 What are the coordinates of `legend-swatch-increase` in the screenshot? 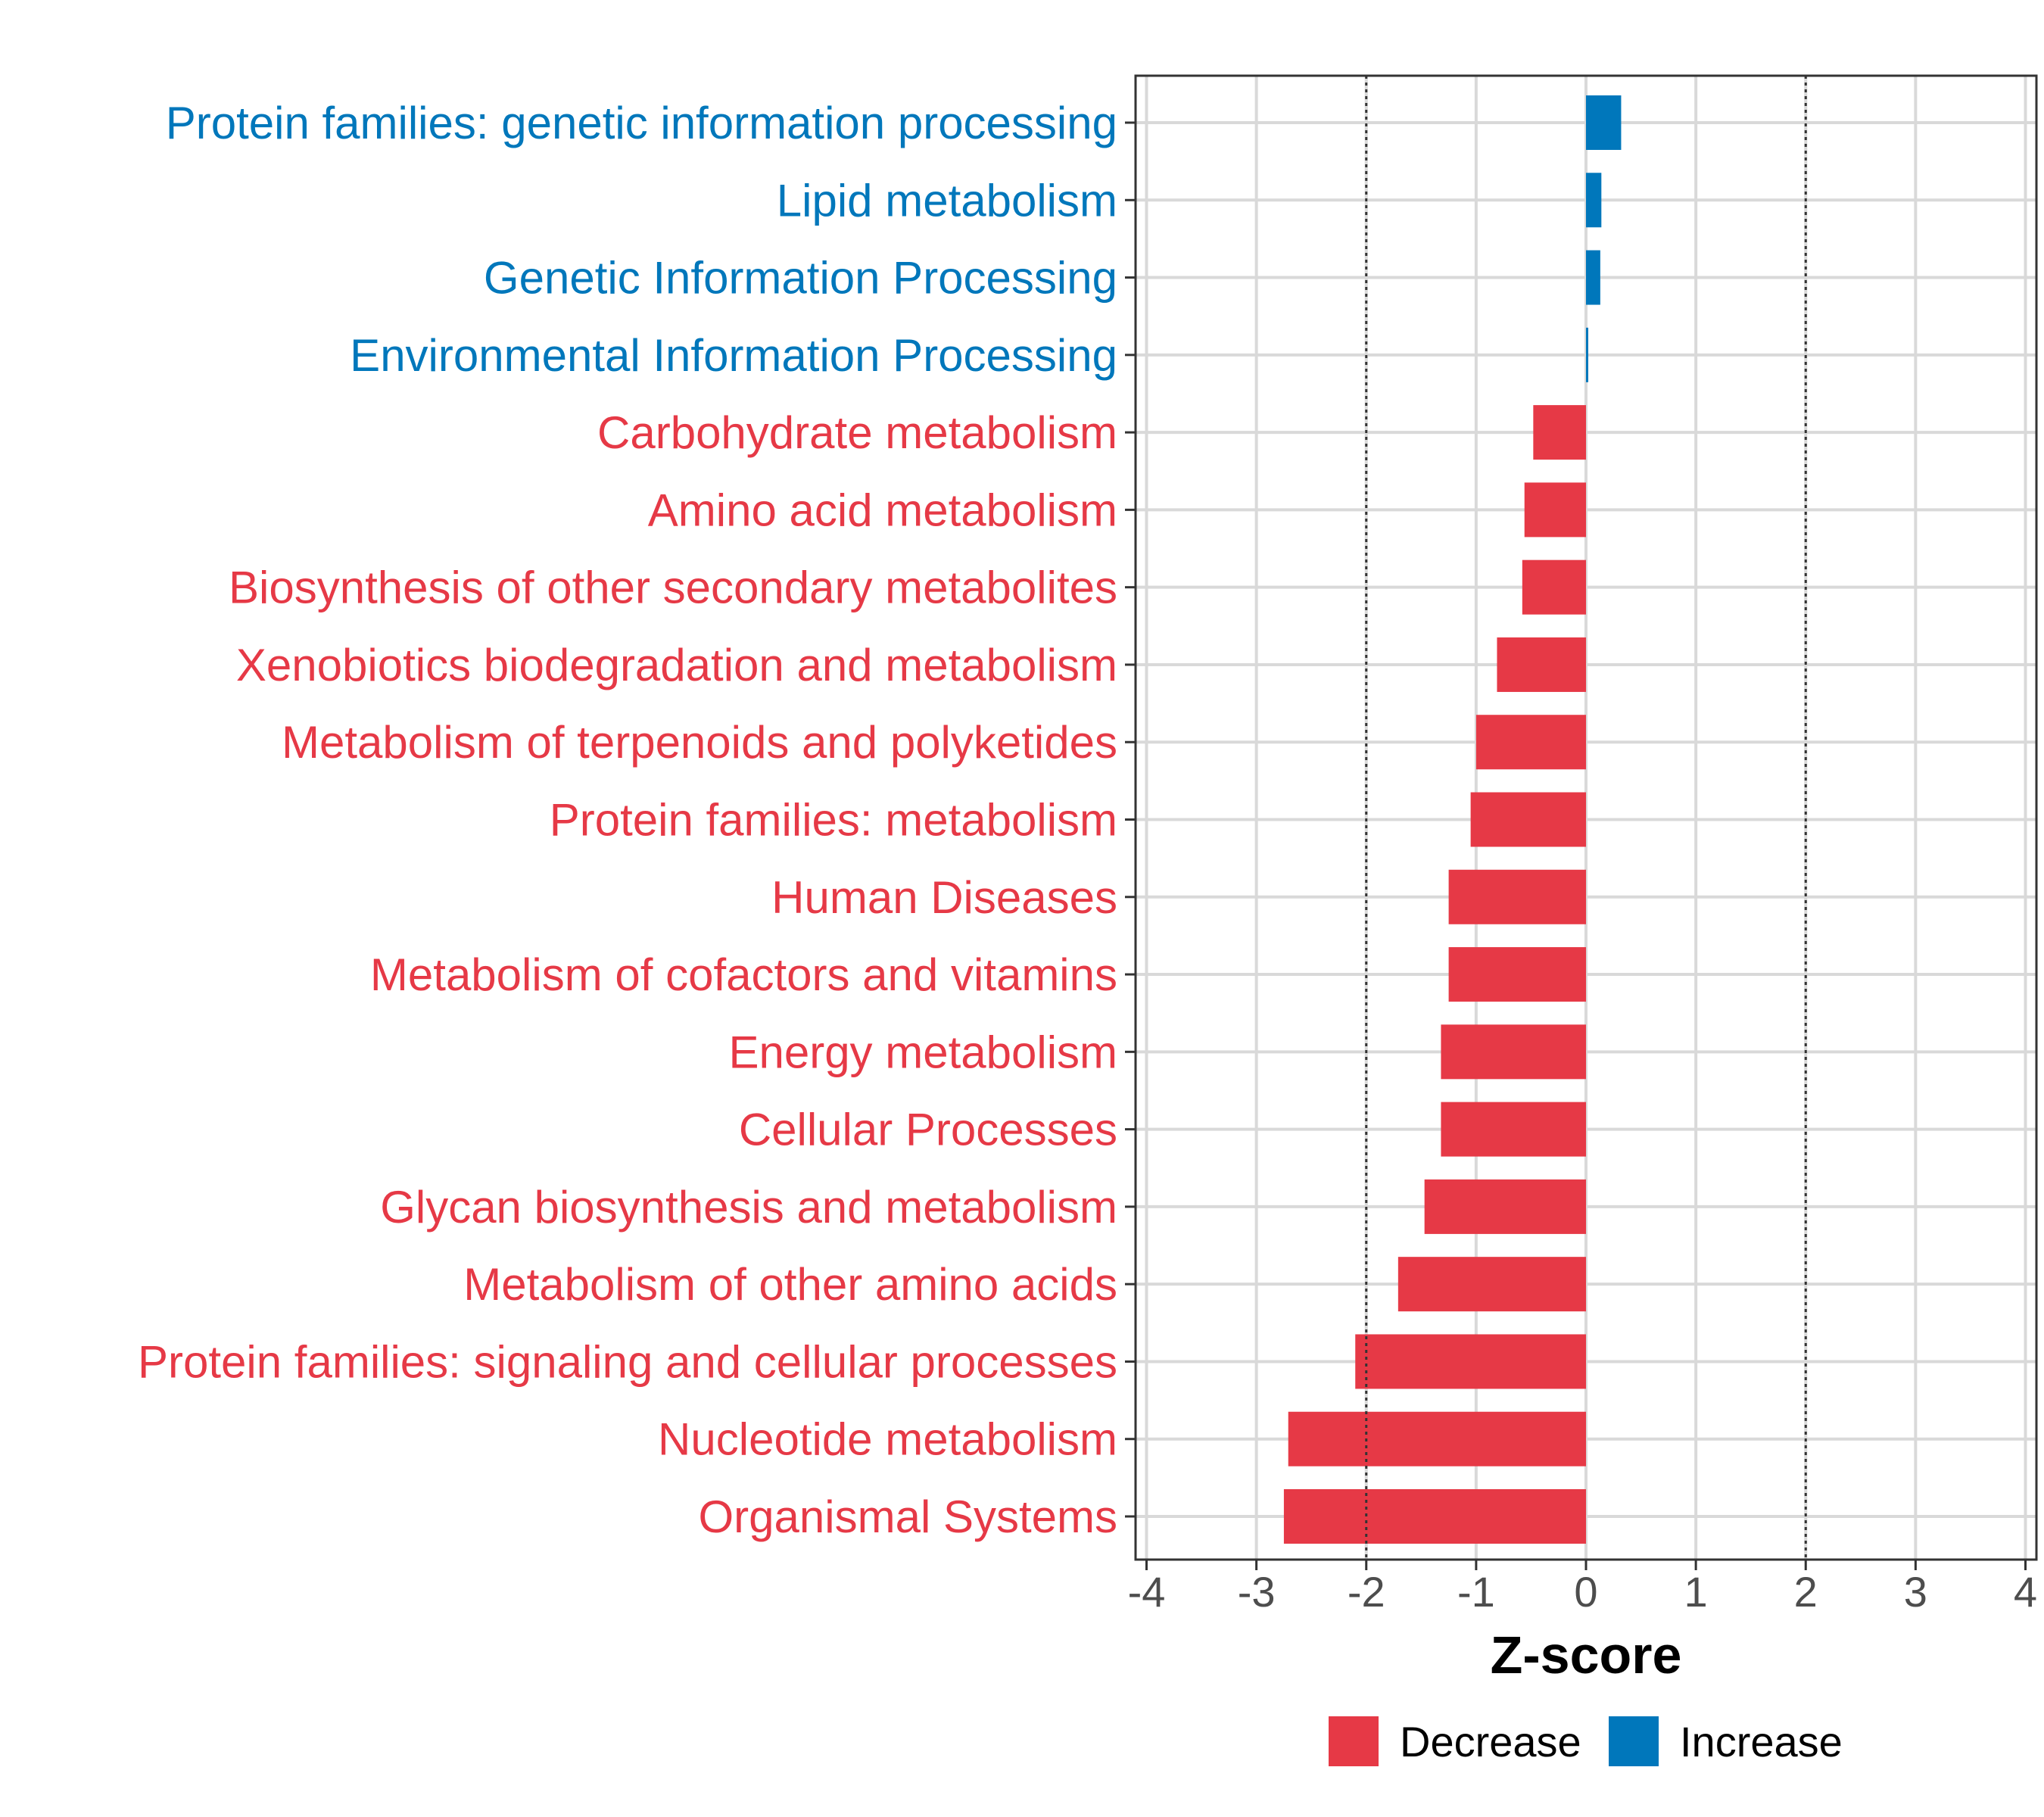 It's located at (1634, 1741).